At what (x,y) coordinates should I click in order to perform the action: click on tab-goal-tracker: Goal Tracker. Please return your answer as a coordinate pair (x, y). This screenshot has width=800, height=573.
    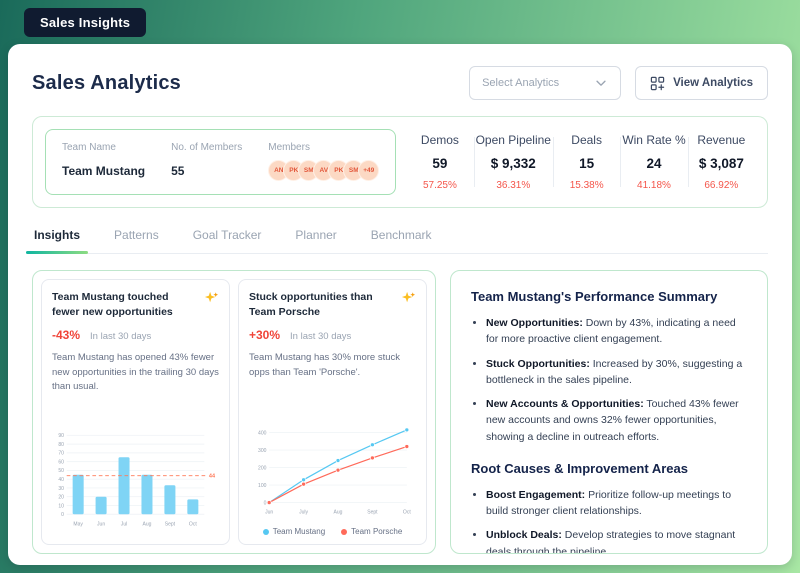
    Looking at the image, I should click on (227, 240).